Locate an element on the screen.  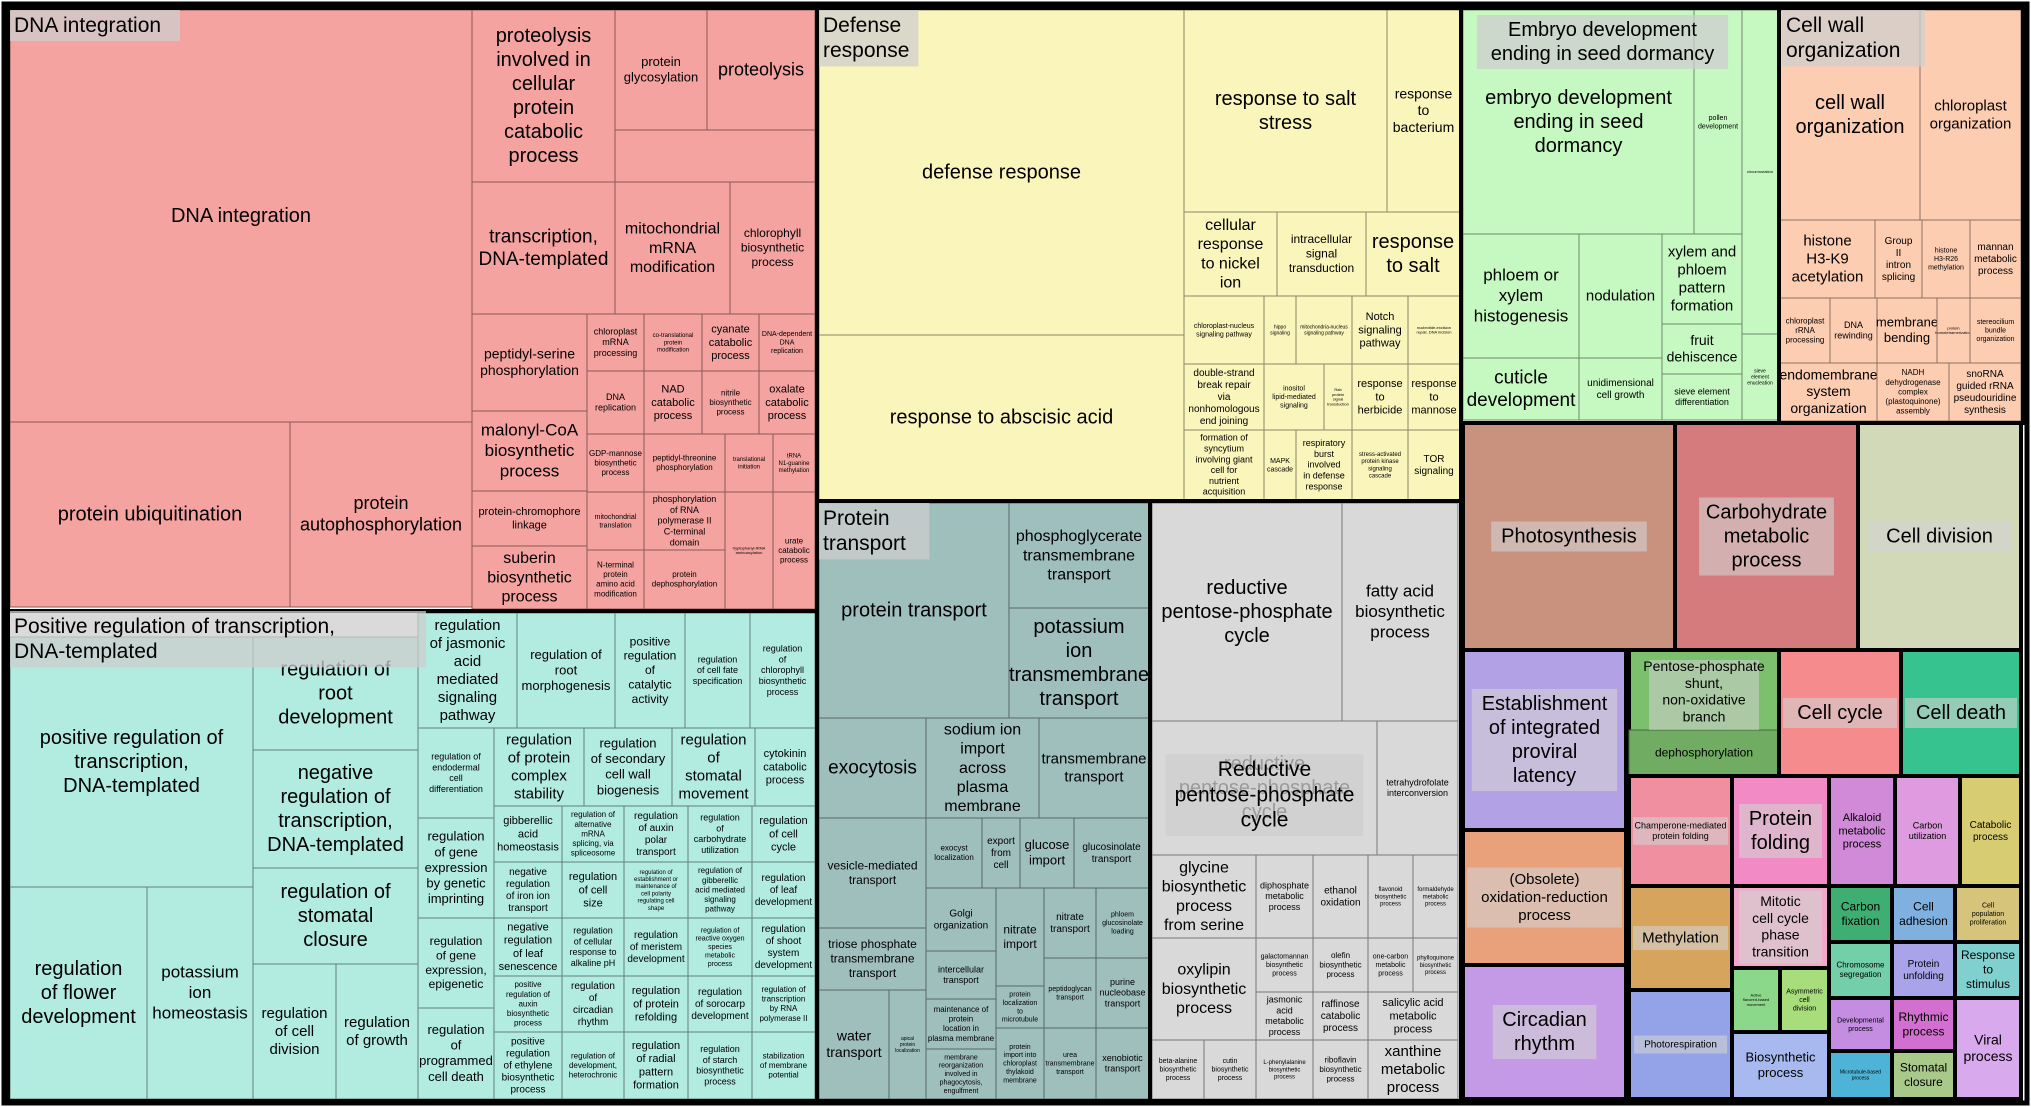
cell-apical-protein-localization is located at coordinates (907, 1044).